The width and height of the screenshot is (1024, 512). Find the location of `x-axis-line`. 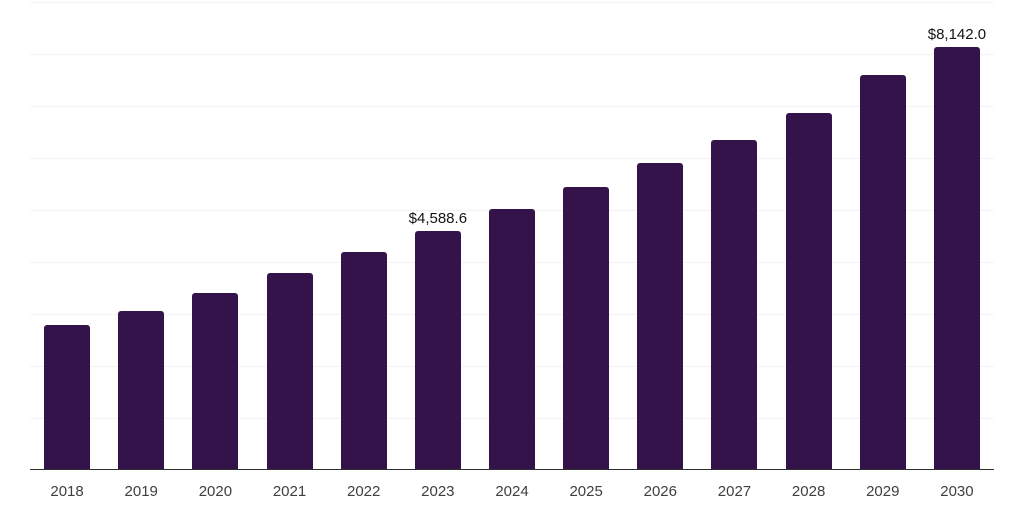

x-axis-line is located at coordinates (512, 469).